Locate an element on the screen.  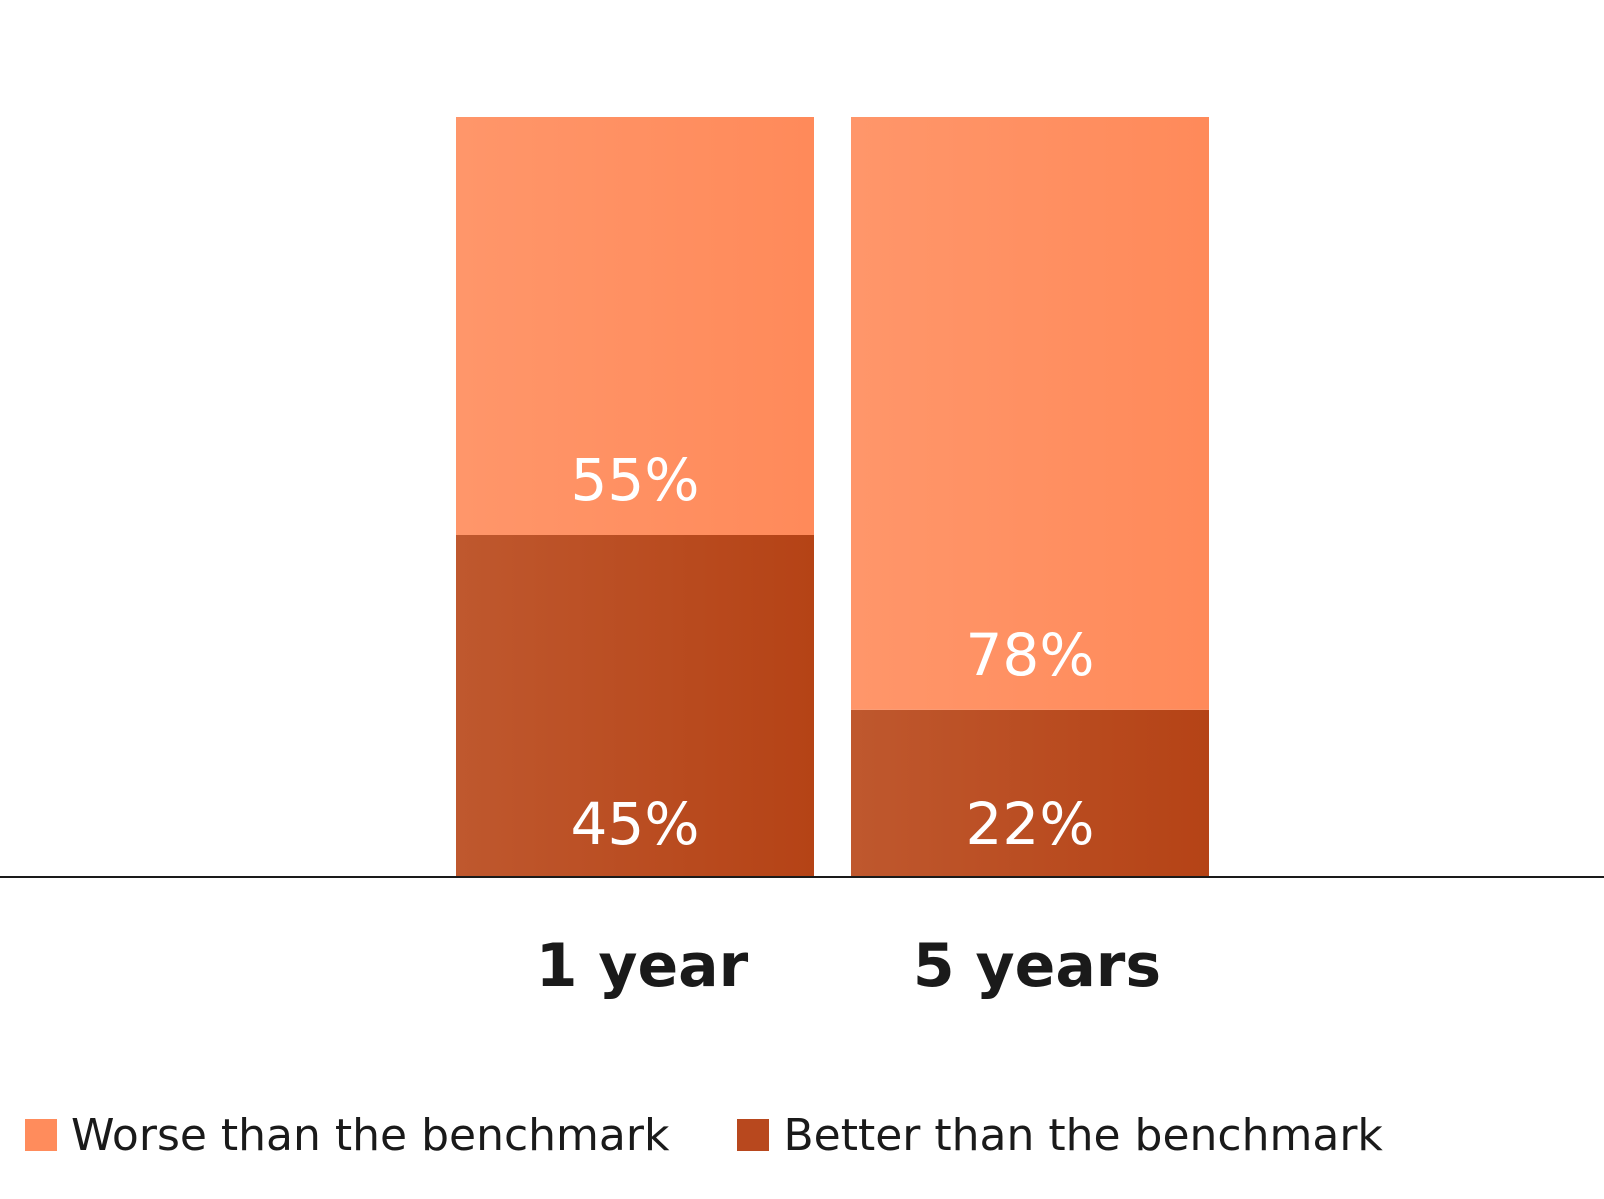
legend-item-worse: Worse than the benchmark is located at coordinates (347, 1135).